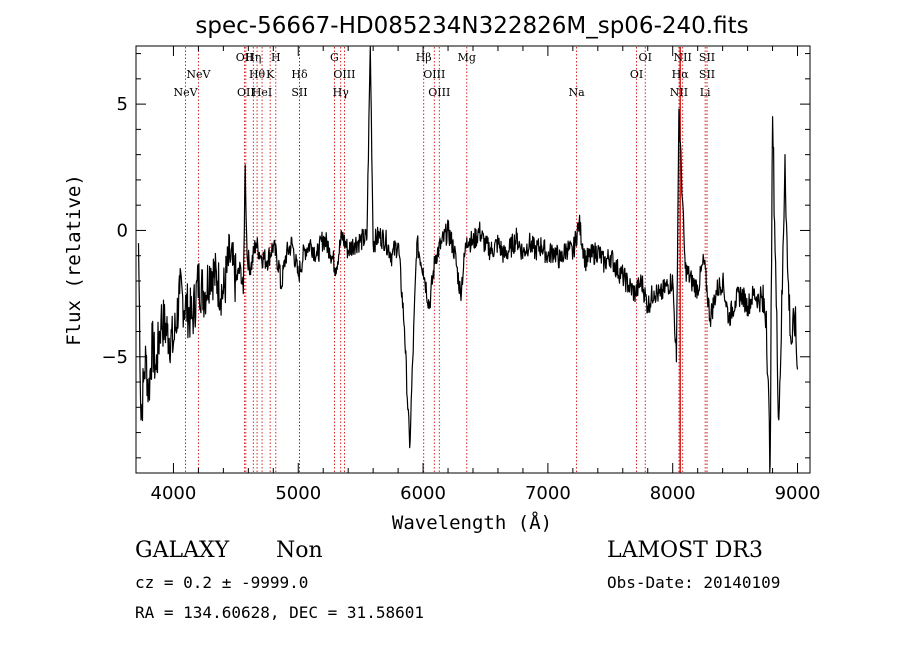 The image size is (900, 649). I want to click on line-label: Hγ, so click(341, 92).